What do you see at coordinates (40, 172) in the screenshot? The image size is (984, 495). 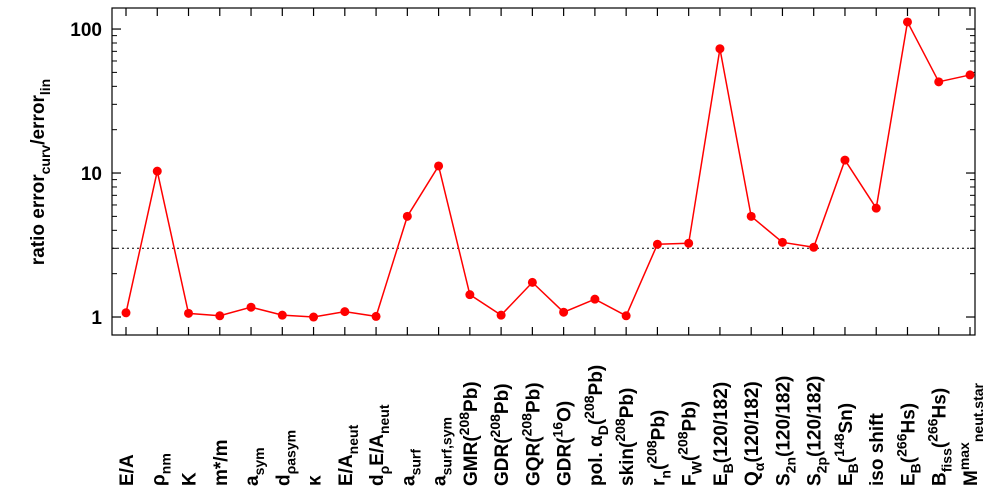 I see `y-axis-label: ratio errorcurv/errorlin` at bounding box center [40, 172].